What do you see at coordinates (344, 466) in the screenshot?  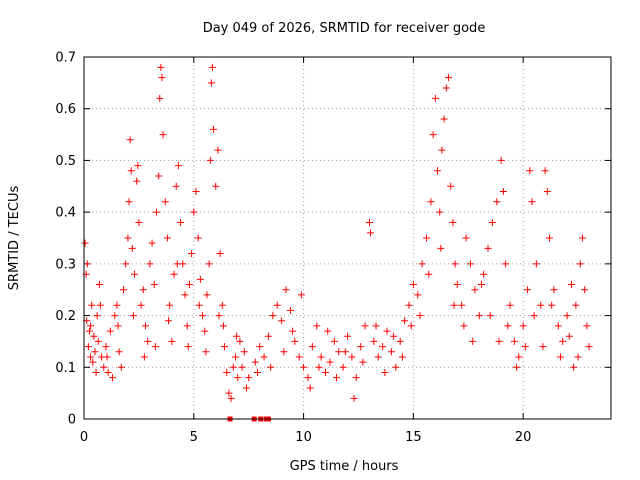 I see `x-axis-label: GPS time / hours` at bounding box center [344, 466].